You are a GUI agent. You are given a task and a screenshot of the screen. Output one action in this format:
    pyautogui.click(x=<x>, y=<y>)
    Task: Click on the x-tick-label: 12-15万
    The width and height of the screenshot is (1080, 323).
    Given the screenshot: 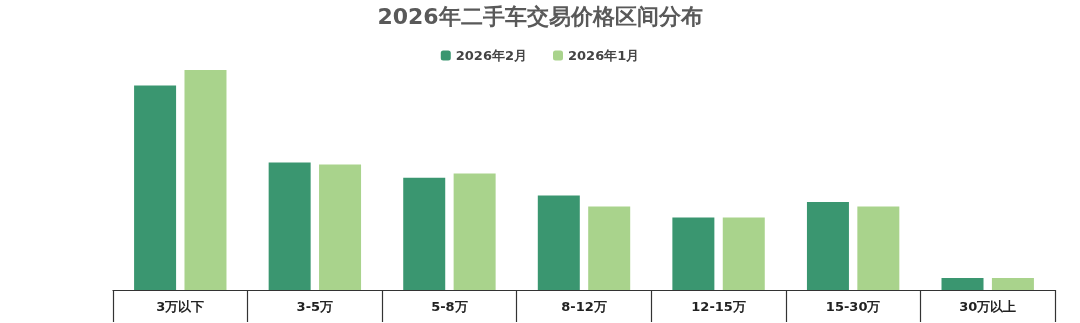 What is the action you would take?
    pyautogui.click(x=718, y=306)
    